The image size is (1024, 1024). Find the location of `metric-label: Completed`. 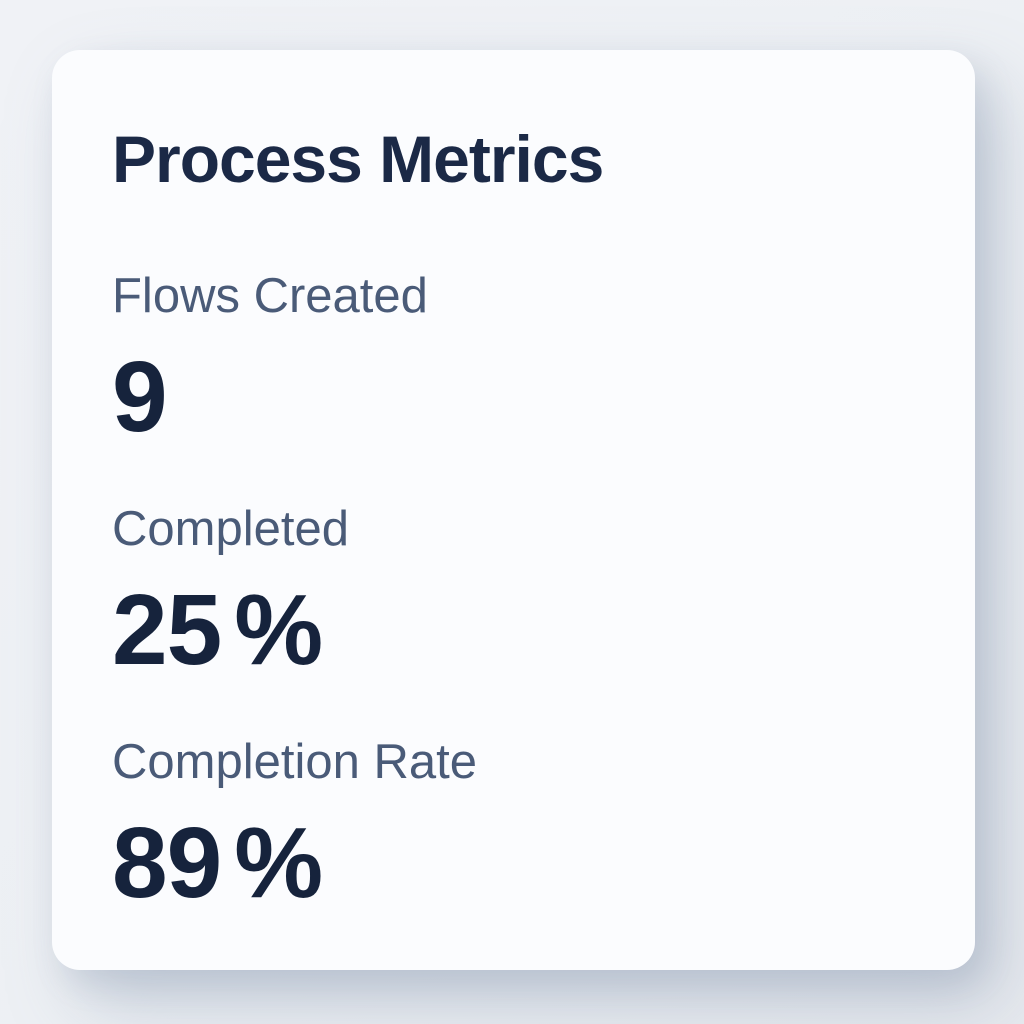

metric-label: Completed is located at coordinates (230, 529).